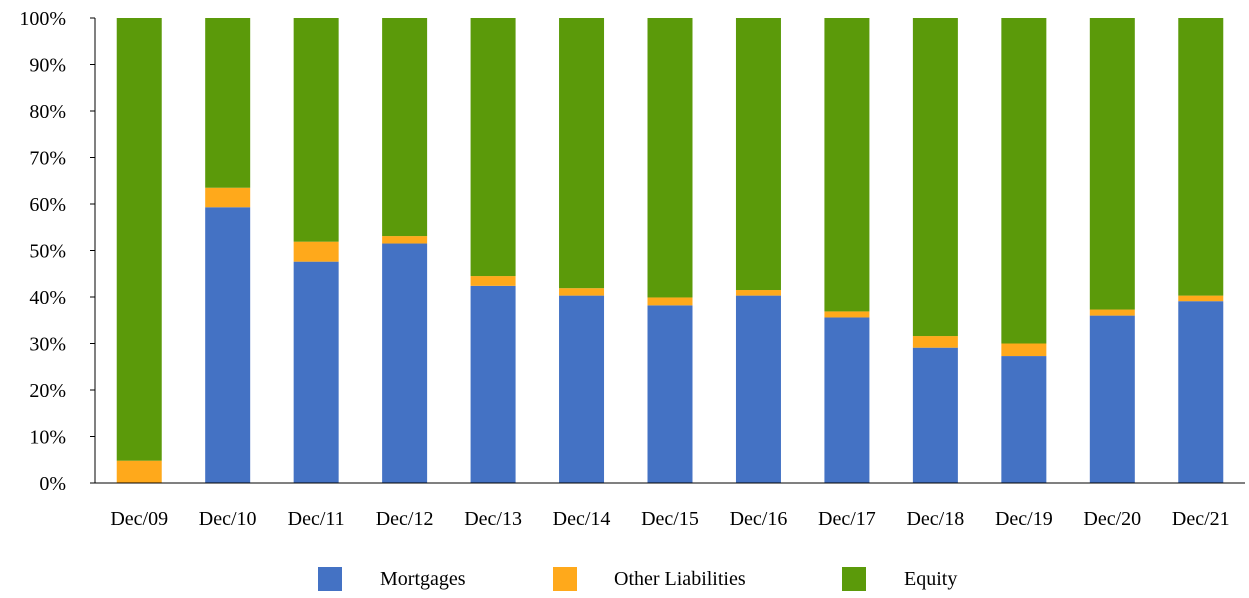  What do you see at coordinates (47, 438) in the screenshot?
I see `y-tick-label: 10%` at bounding box center [47, 438].